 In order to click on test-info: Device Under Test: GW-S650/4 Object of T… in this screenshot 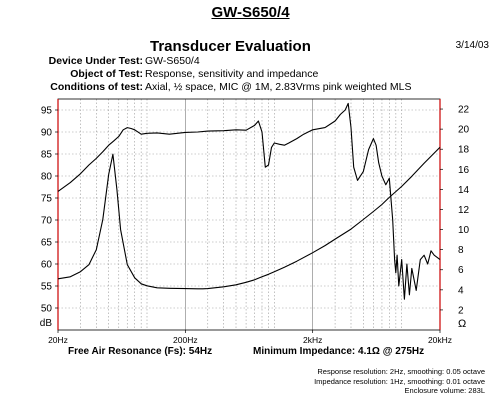, I will do `click(250, 74)`.